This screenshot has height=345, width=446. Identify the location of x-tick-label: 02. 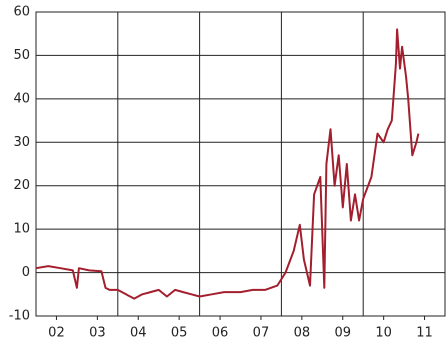
(56, 333).